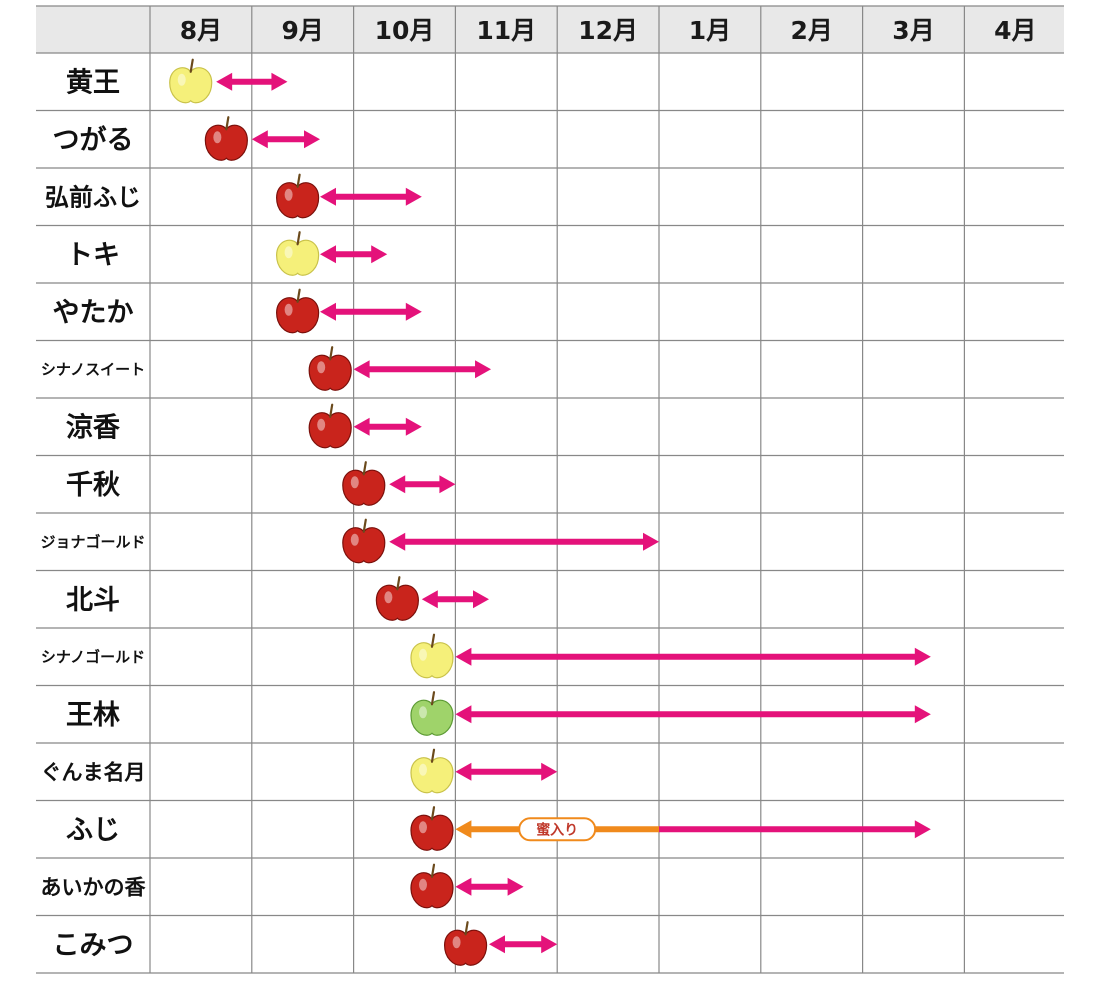  I want to click on row-8-apple-icon-shine, so click(354, 482).